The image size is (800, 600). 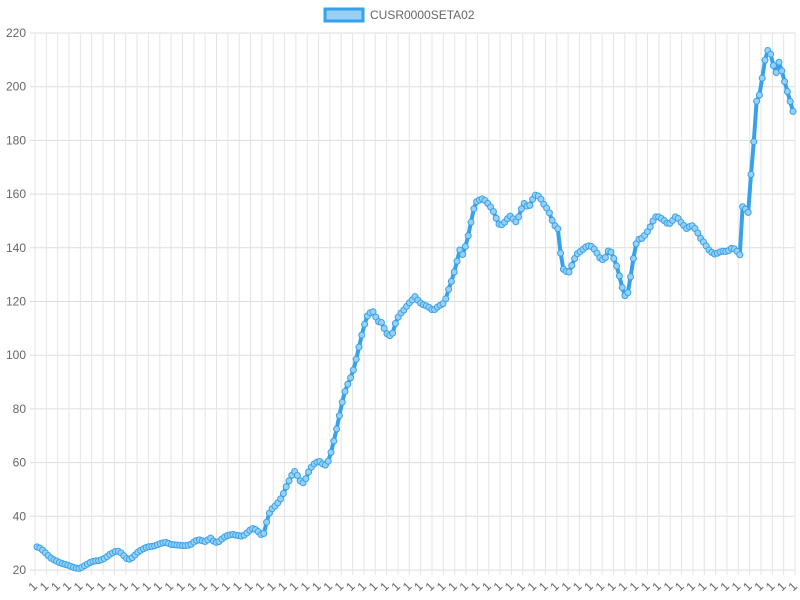 I want to click on y-axis-tick-labels: 20 40 60 80 100 120 140 160 180 200 220, so click(x=16, y=301).